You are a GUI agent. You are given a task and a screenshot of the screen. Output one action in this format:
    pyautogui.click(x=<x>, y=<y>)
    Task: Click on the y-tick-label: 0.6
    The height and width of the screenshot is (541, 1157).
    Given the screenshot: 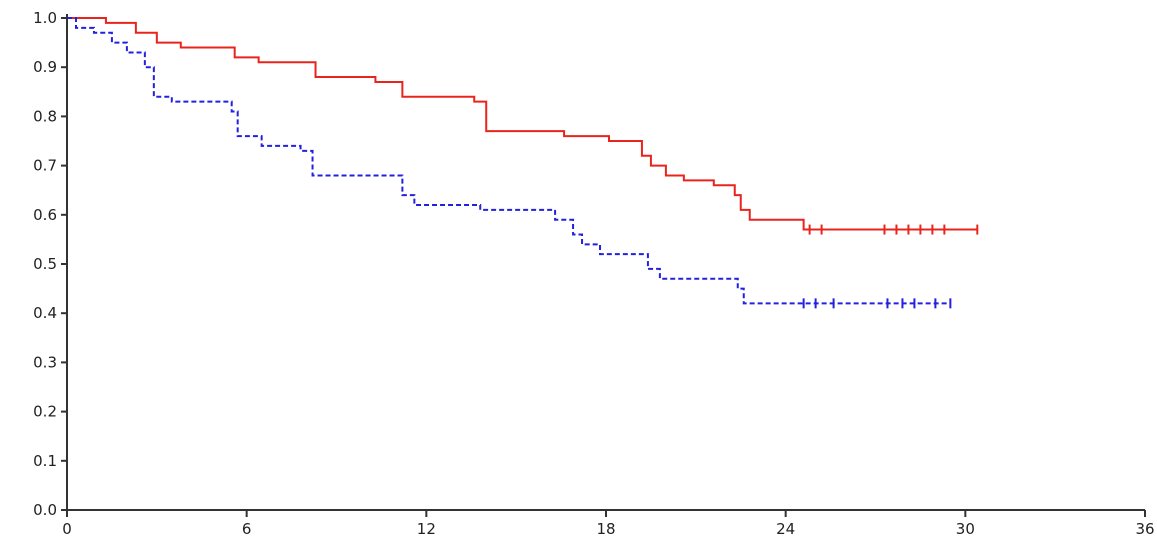 What is the action you would take?
    pyautogui.click(x=45, y=215)
    